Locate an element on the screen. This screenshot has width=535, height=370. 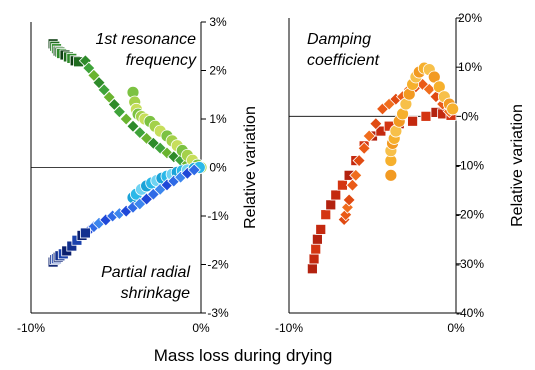
annotation-bottom: Partial radial shrinkage is located at coordinates (145, 283).